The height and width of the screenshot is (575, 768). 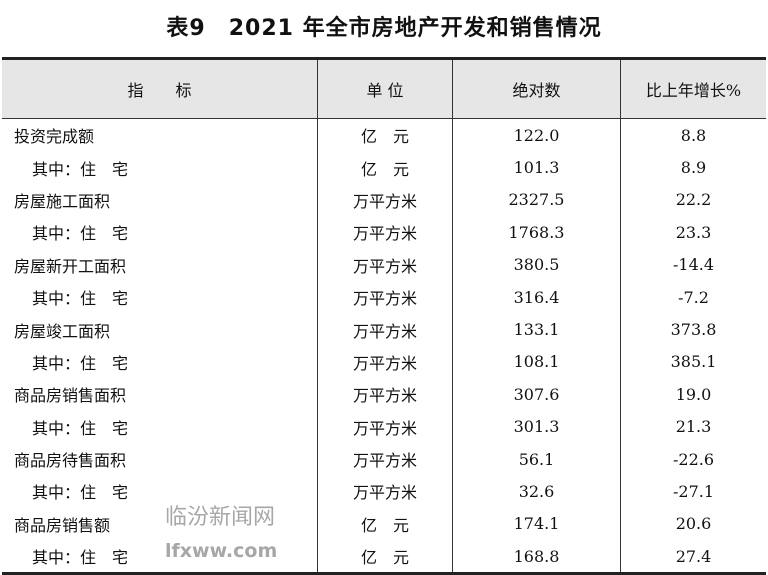 I want to click on header-value: 绝对数, so click(x=536, y=88).